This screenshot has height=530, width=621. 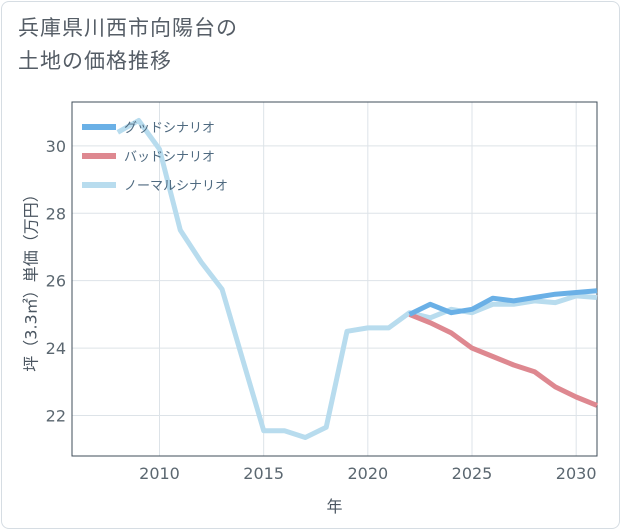 I want to click on y-tick-label: 24, so click(x=56, y=348).